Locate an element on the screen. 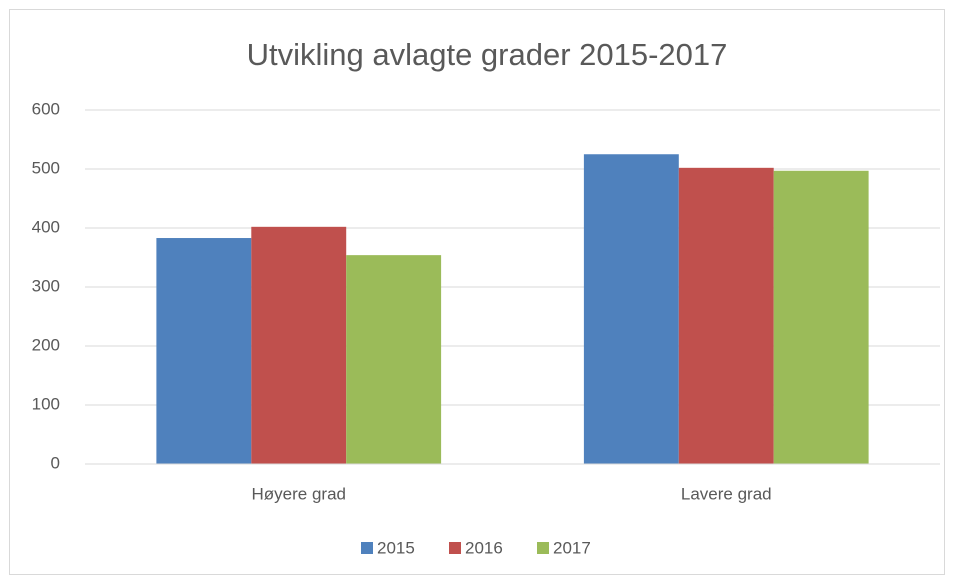 The width and height of the screenshot is (954, 581). y-tick-label: 300 is located at coordinates (46, 285).